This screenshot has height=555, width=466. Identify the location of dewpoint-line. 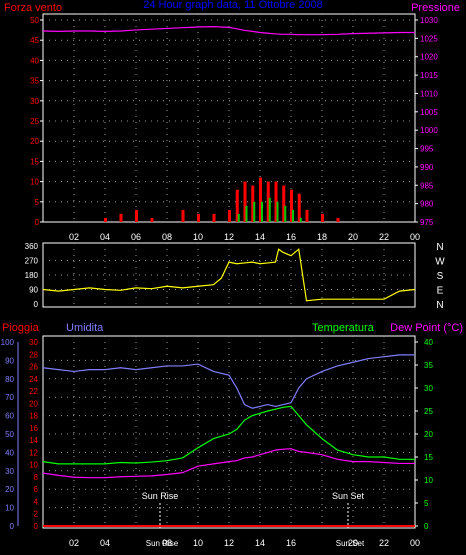
(228, 463).